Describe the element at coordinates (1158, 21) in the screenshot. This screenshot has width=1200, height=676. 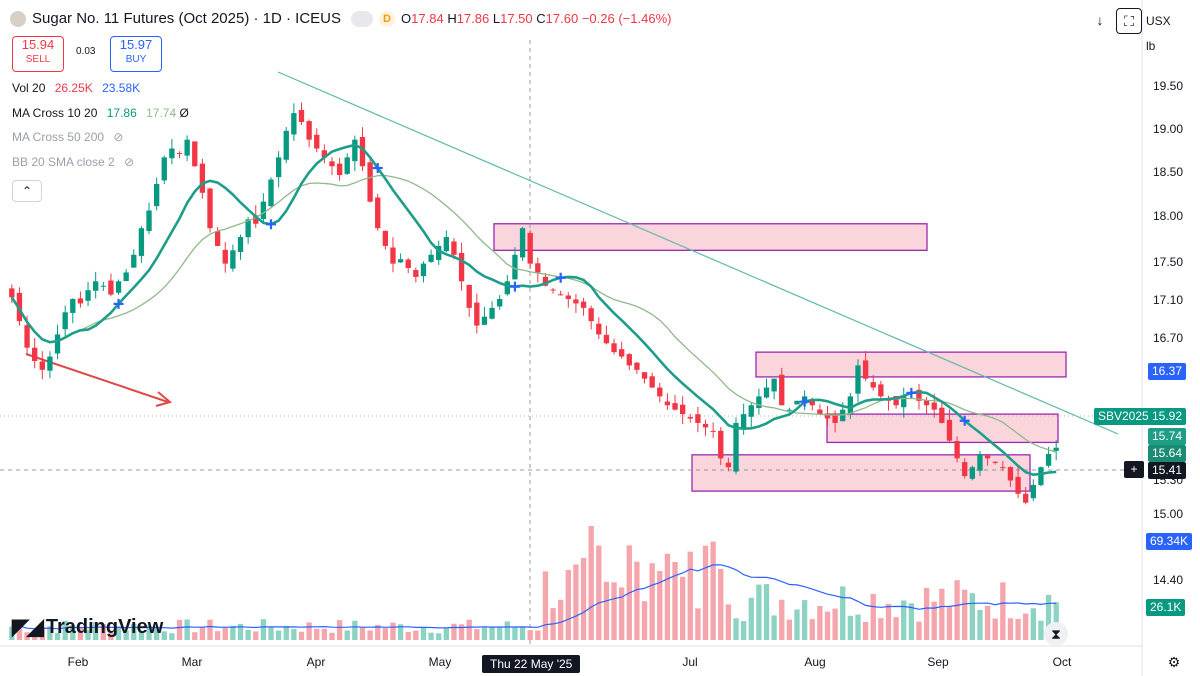
I see `currency-select: USX` at that location.